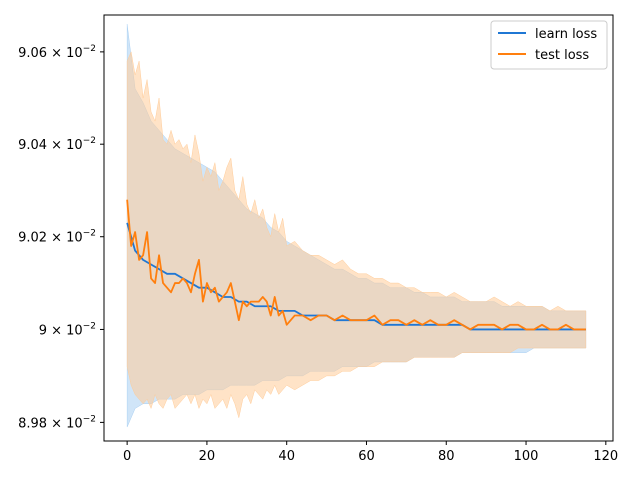 Image resolution: width=640 pixels, height=480 pixels. What do you see at coordinates (57, 237) in the screenshot?
I see `y-tick-label: 9.02 × 10⁻²` at bounding box center [57, 237].